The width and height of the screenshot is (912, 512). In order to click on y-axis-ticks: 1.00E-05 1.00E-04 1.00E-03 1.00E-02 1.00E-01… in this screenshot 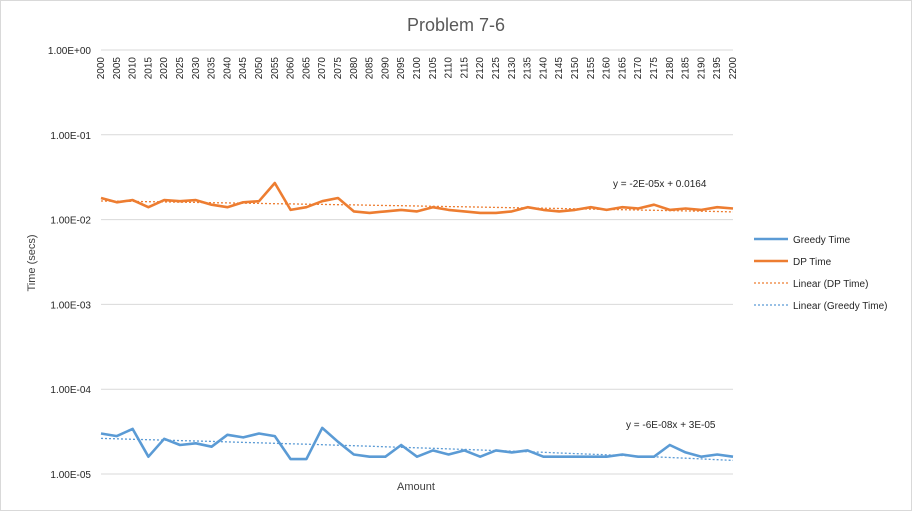, I will do `click(70, 263)`.